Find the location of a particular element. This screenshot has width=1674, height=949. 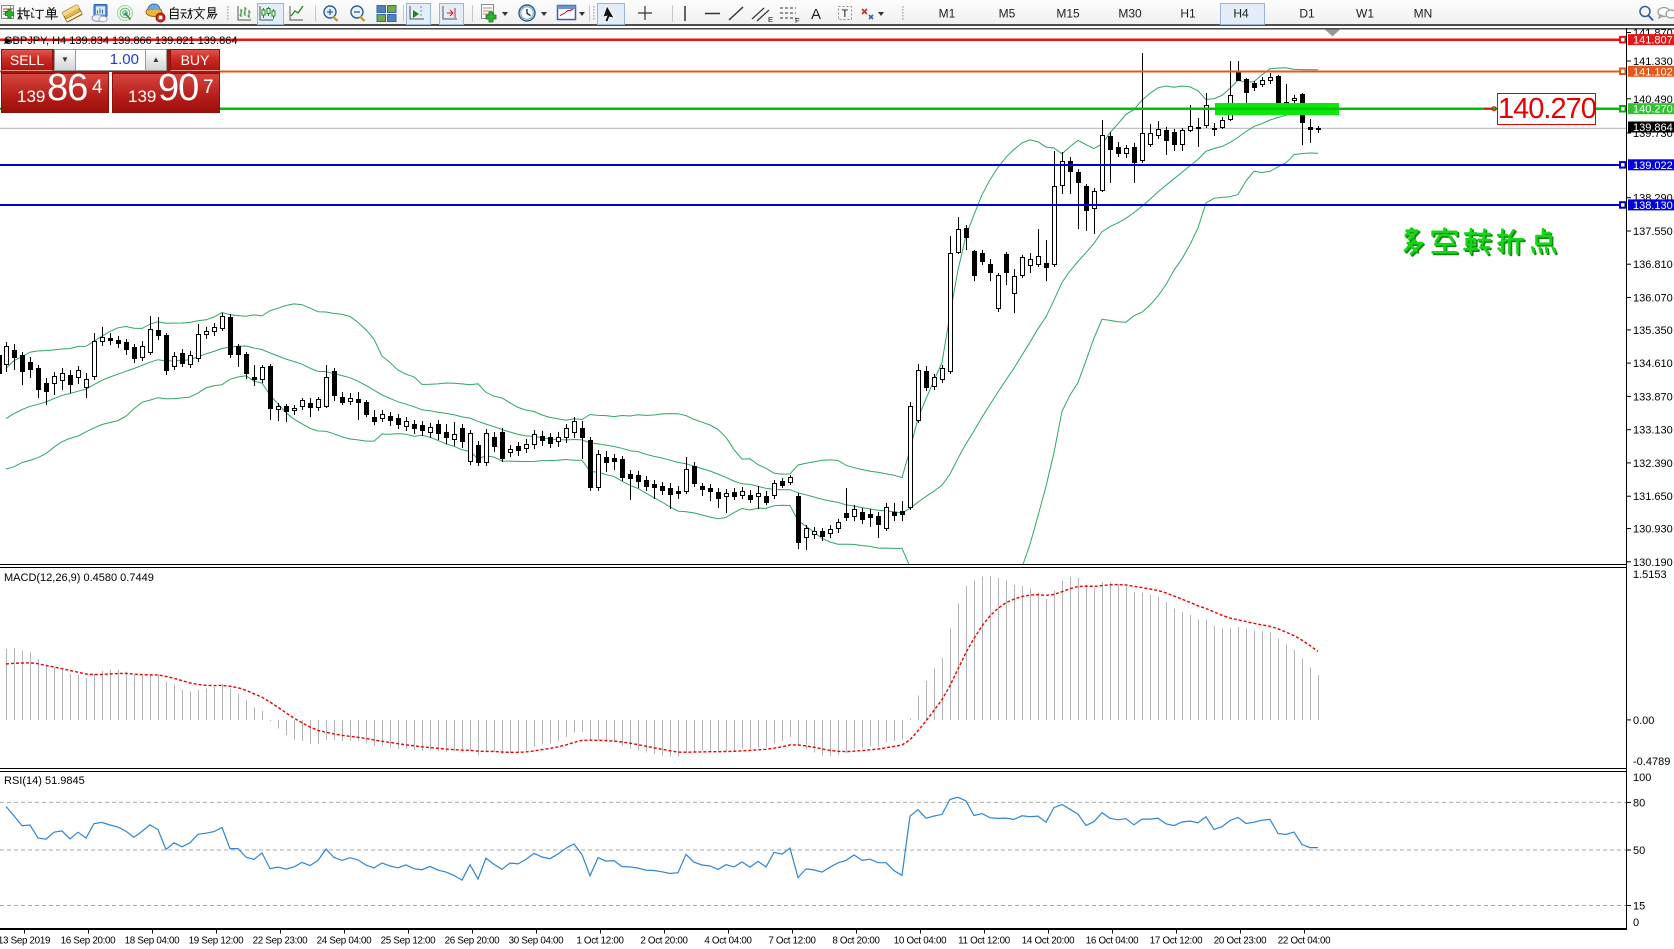

svg-text: 141.102 is located at coordinates (1653, 72).